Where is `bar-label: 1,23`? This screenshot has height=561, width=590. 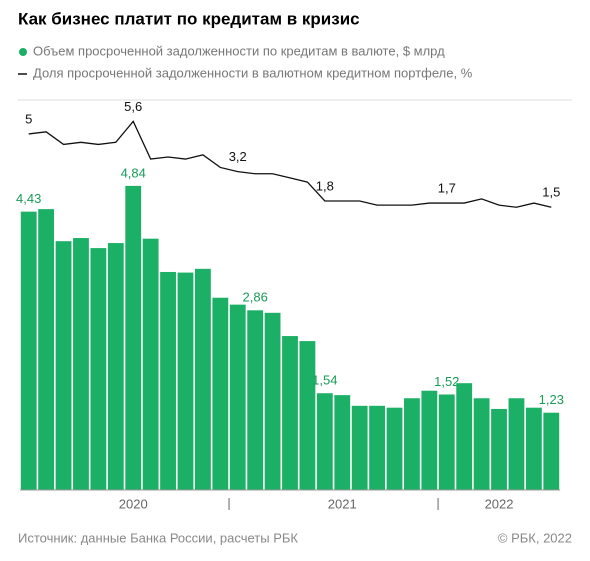
bar-label: 1,23 is located at coordinates (551, 399).